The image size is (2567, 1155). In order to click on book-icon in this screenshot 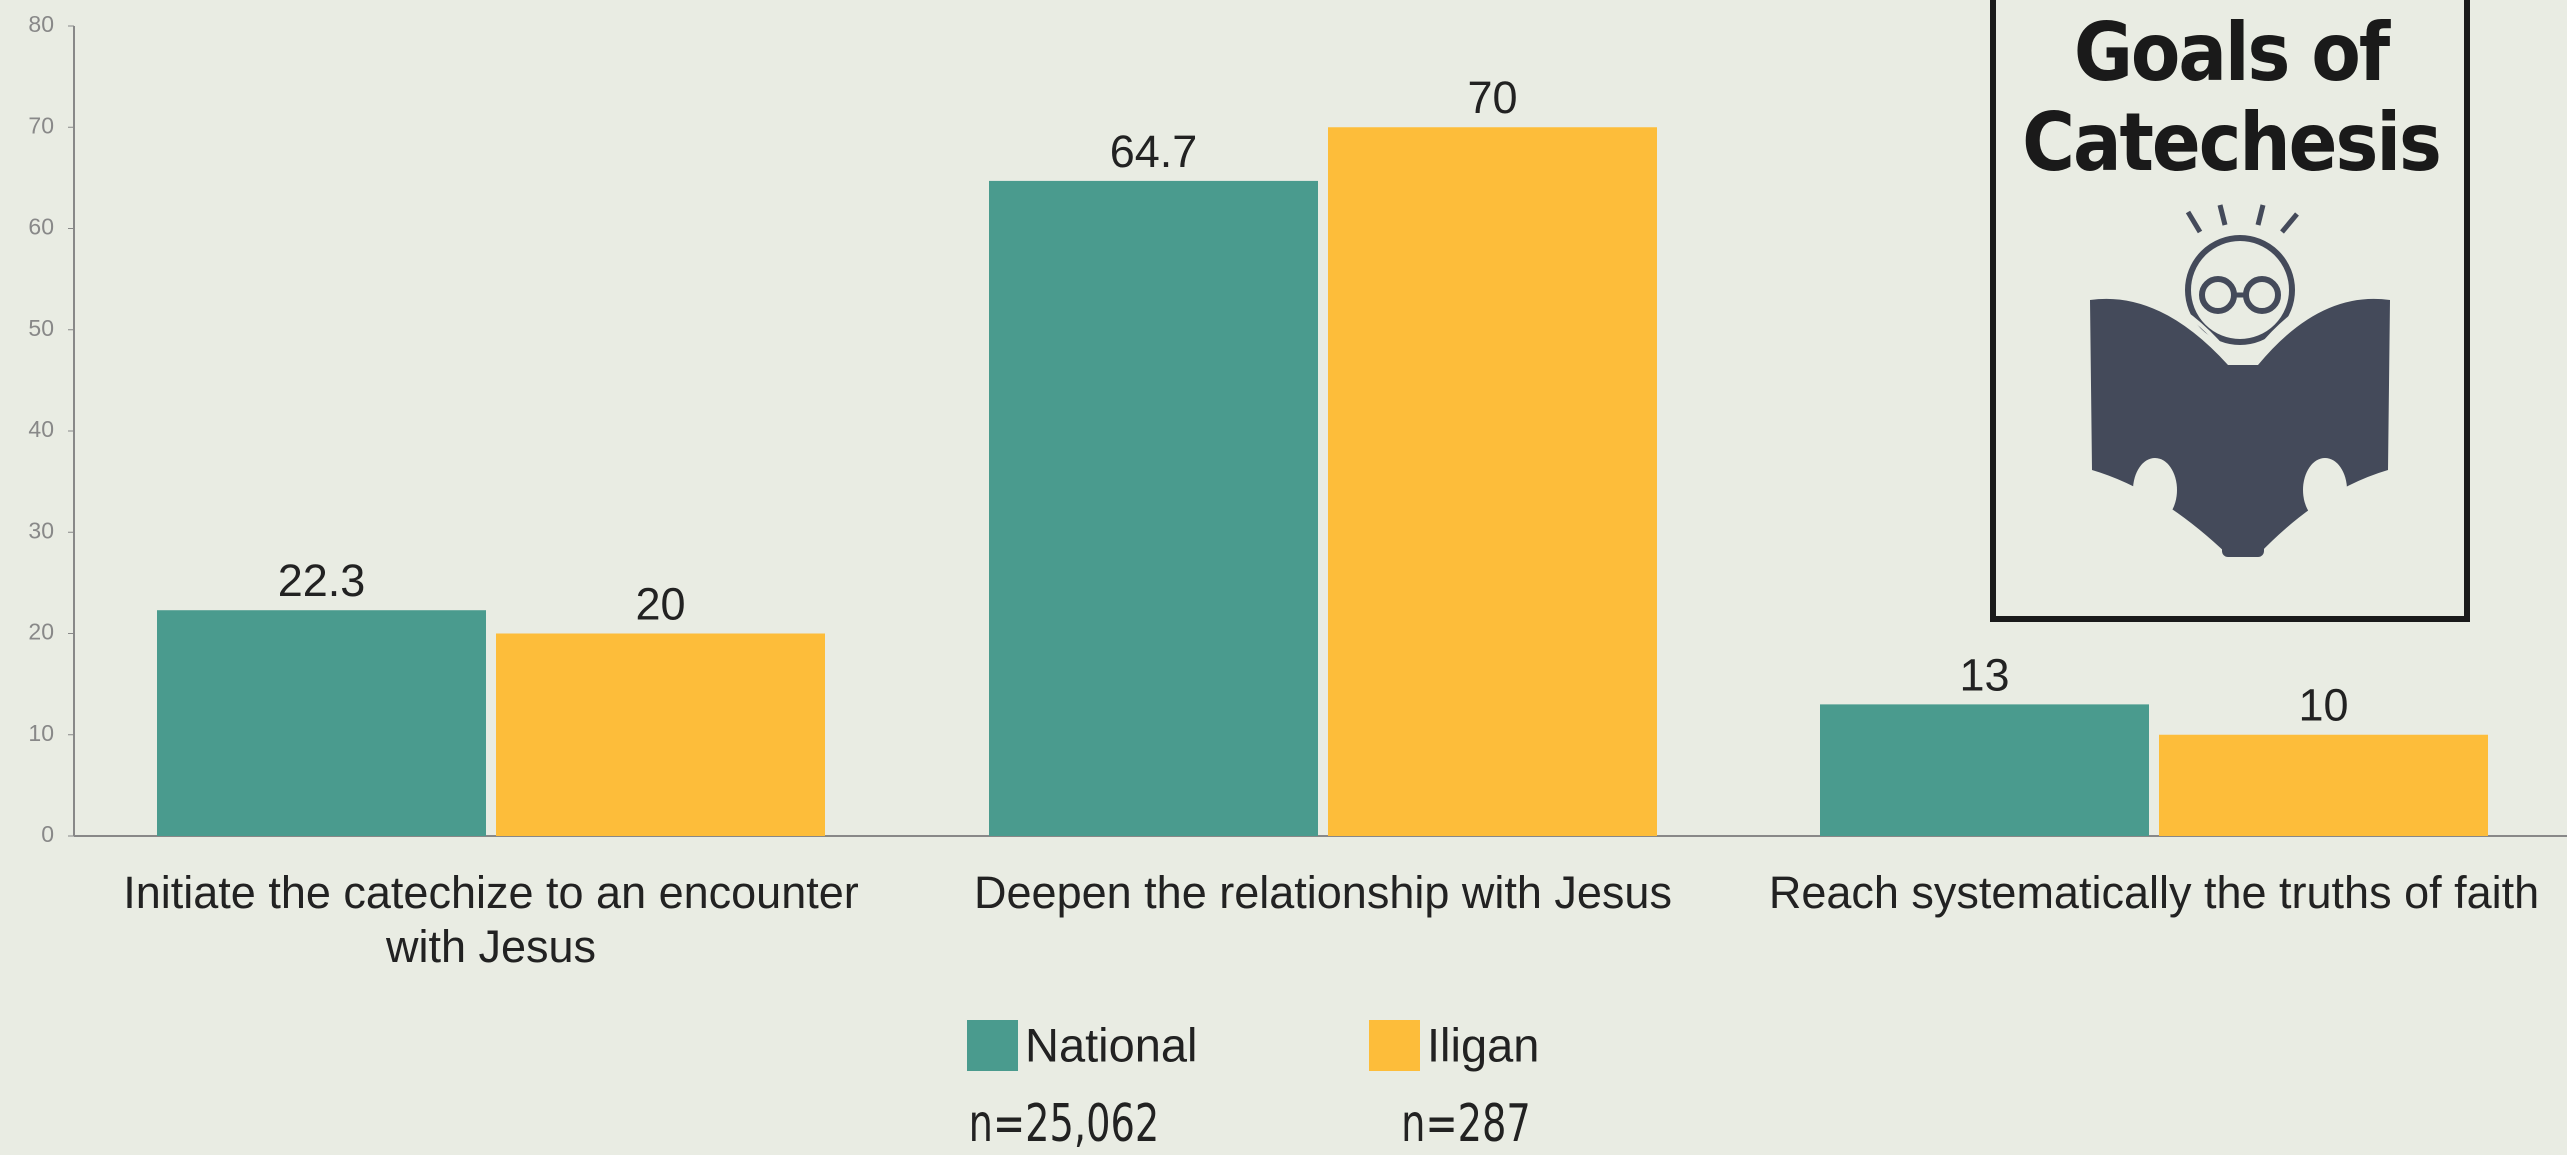, I will do `click(2240, 380)`.